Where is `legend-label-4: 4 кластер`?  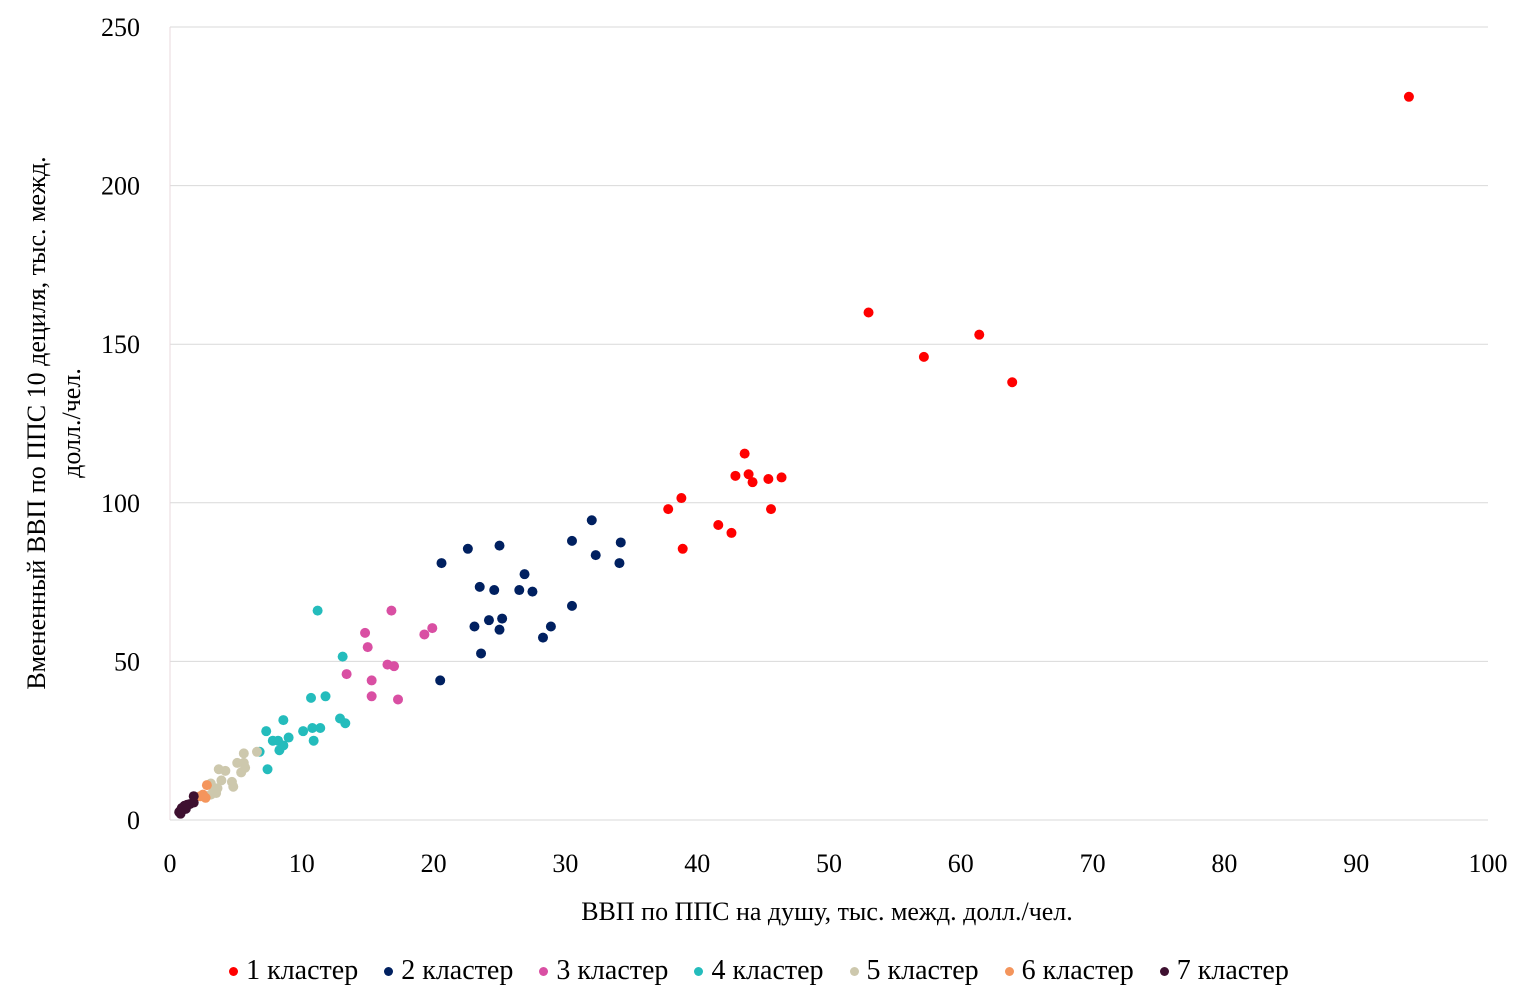 legend-label-4: 4 кластер is located at coordinates (767, 970).